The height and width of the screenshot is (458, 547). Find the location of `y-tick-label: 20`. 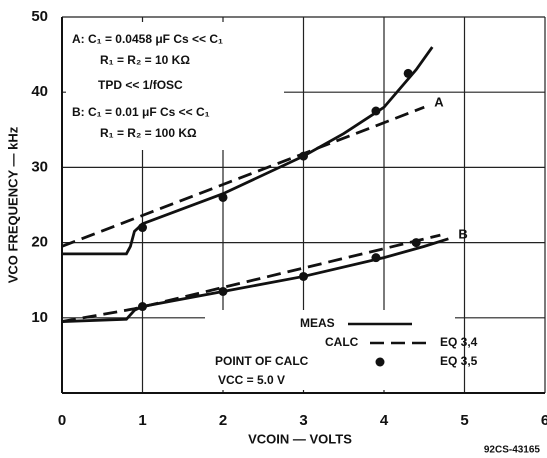

y-tick-label: 20 is located at coordinates (39, 242).